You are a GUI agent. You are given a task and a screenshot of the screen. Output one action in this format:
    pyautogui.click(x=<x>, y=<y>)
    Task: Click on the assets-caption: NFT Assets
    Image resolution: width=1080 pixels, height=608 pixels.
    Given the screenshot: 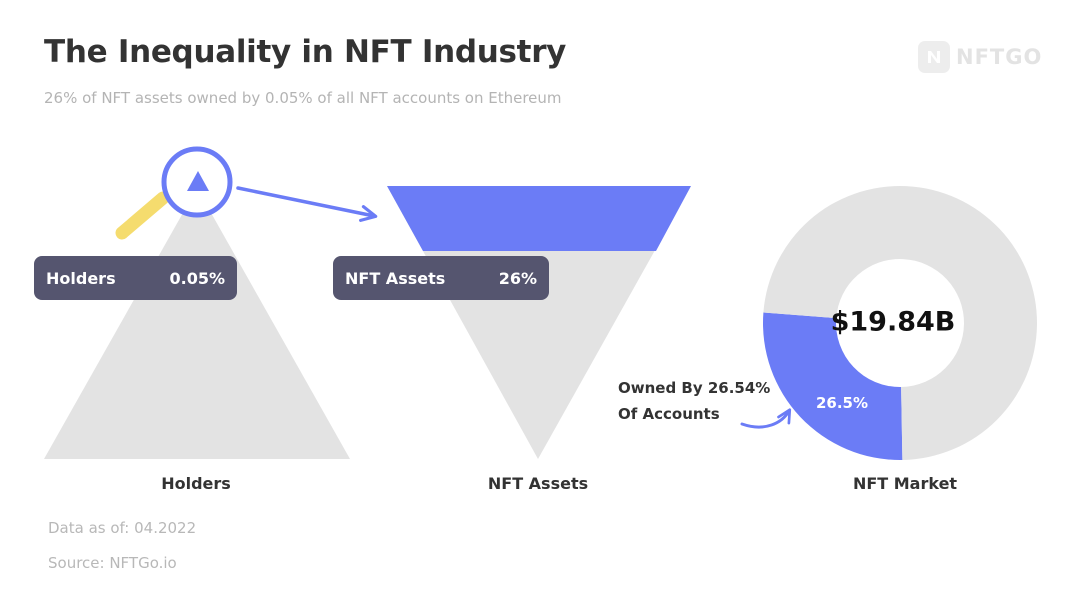 What is the action you would take?
    pyautogui.click(x=538, y=483)
    